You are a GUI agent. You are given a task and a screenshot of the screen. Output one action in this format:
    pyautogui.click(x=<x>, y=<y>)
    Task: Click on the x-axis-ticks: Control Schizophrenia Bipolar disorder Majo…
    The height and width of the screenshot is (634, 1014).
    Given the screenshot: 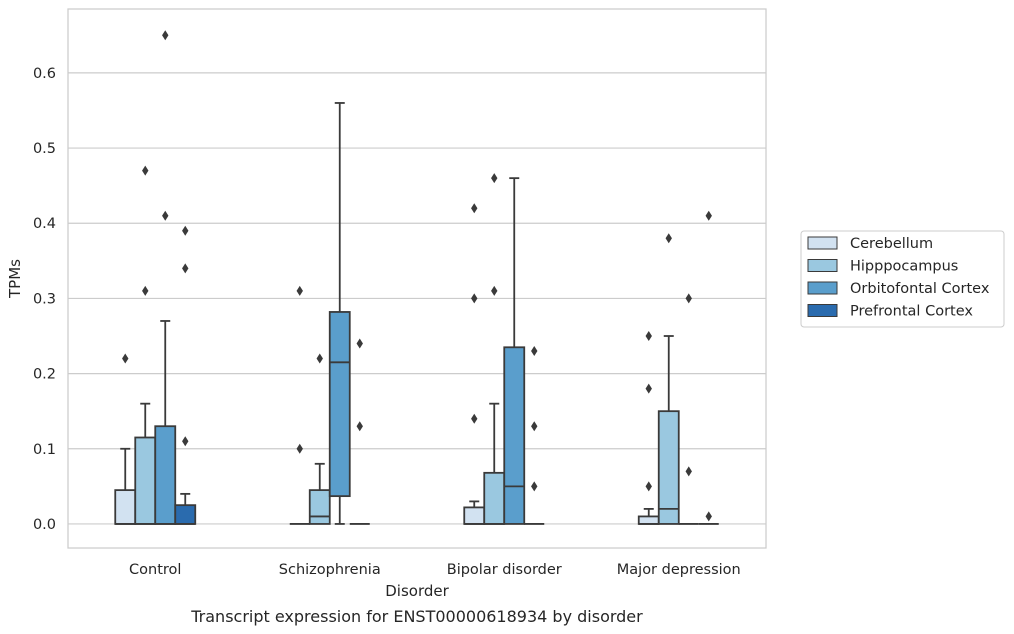 What is the action you would take?
    pyautogui.click(x=435, y=570)
    